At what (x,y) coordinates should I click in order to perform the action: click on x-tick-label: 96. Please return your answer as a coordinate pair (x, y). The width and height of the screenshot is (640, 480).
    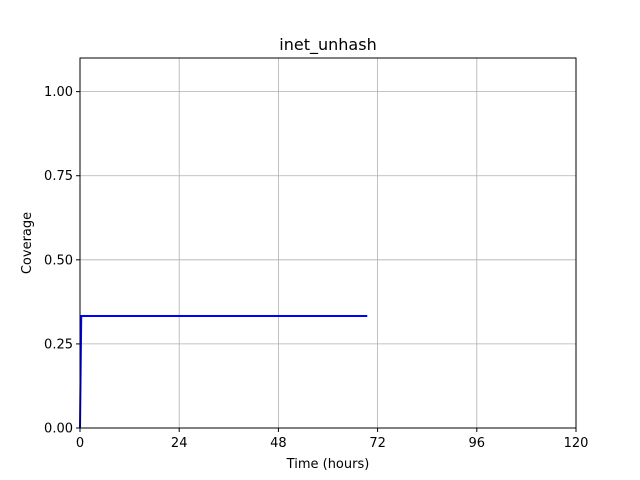
    Looking at the image, I should click on (477, 443).